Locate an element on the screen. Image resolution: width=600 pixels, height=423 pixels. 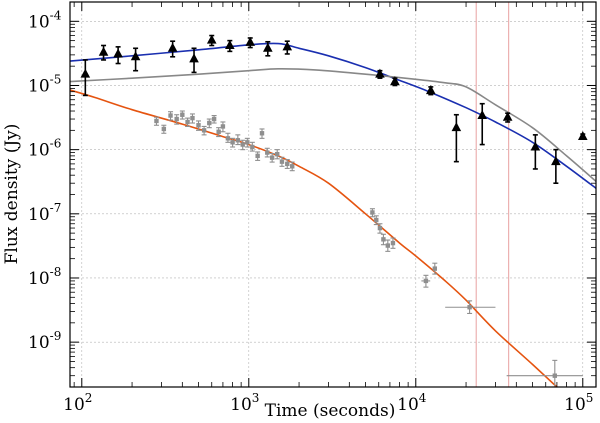
y-tick-label: 10⁻⁷ is located at coordinates (44, 213).